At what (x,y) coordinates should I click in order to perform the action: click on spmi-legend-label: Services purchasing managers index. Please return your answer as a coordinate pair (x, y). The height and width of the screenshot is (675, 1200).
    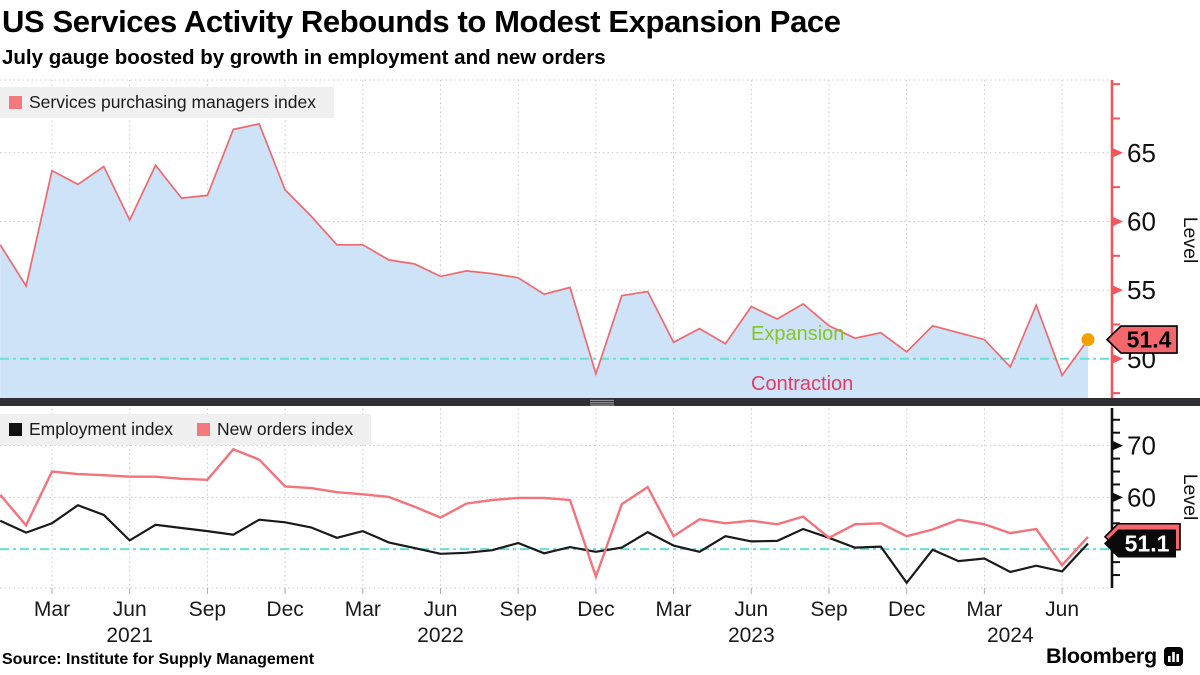
    Looking at the image, I should click on (172, 102).